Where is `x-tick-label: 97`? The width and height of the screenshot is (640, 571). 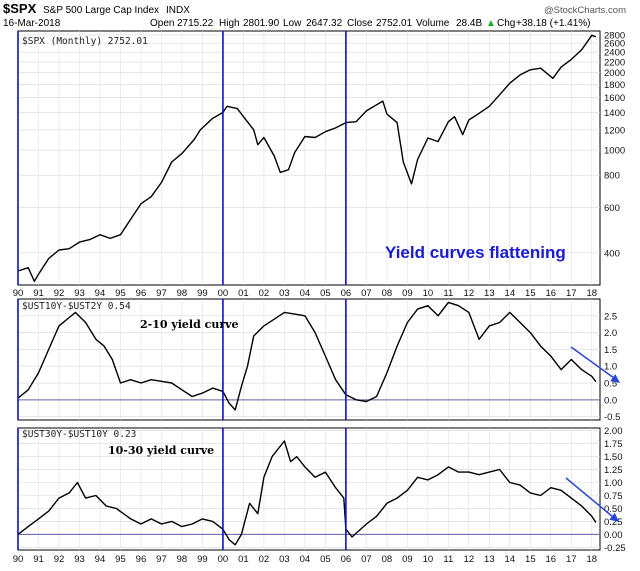
x-tick-label: 97 is located at coordinates (161, 293).